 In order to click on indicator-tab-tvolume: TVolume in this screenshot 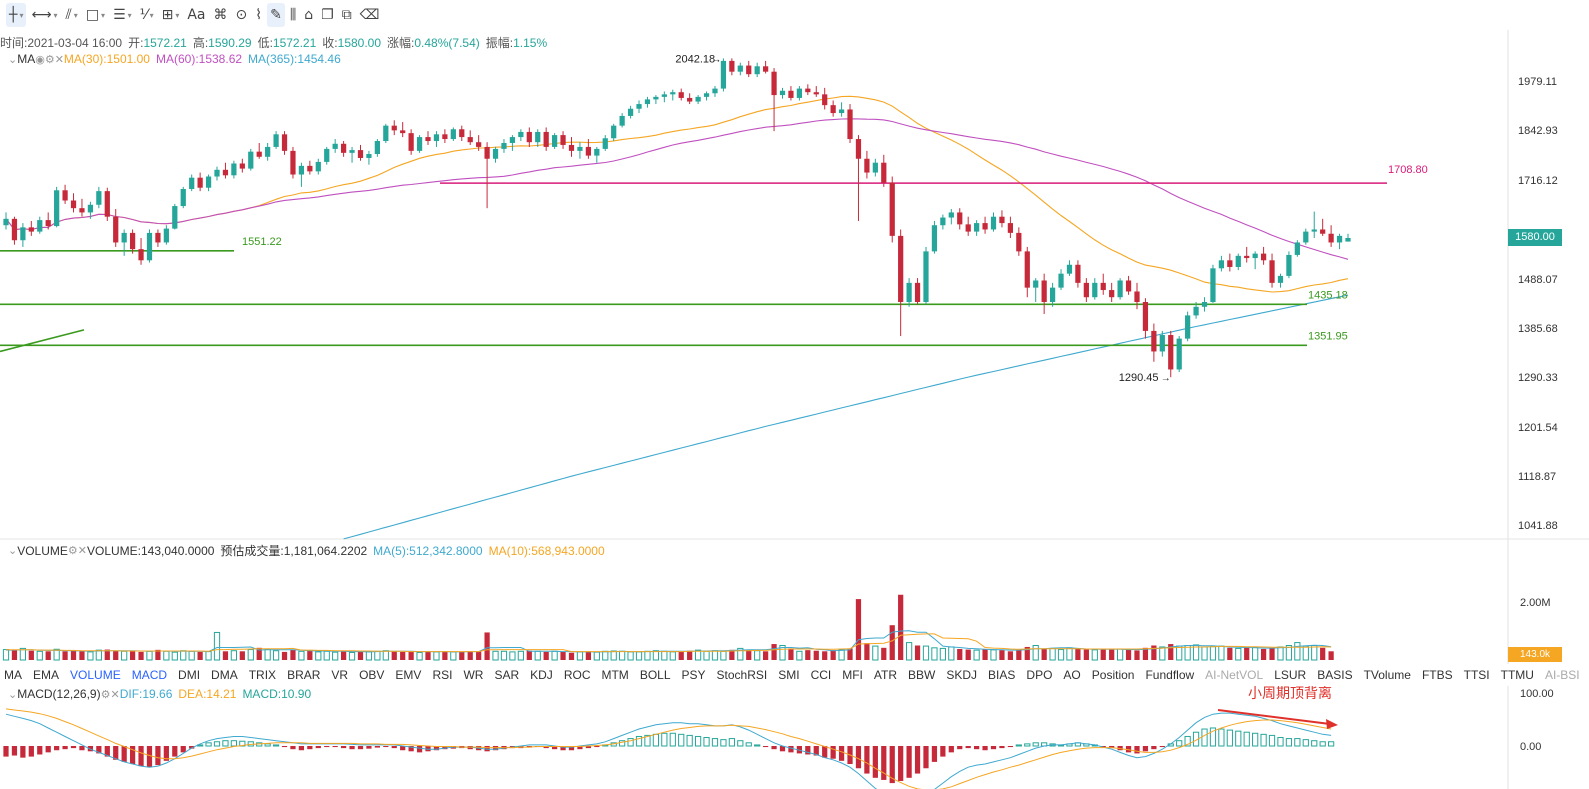, I will do `click(1387, 675)`.